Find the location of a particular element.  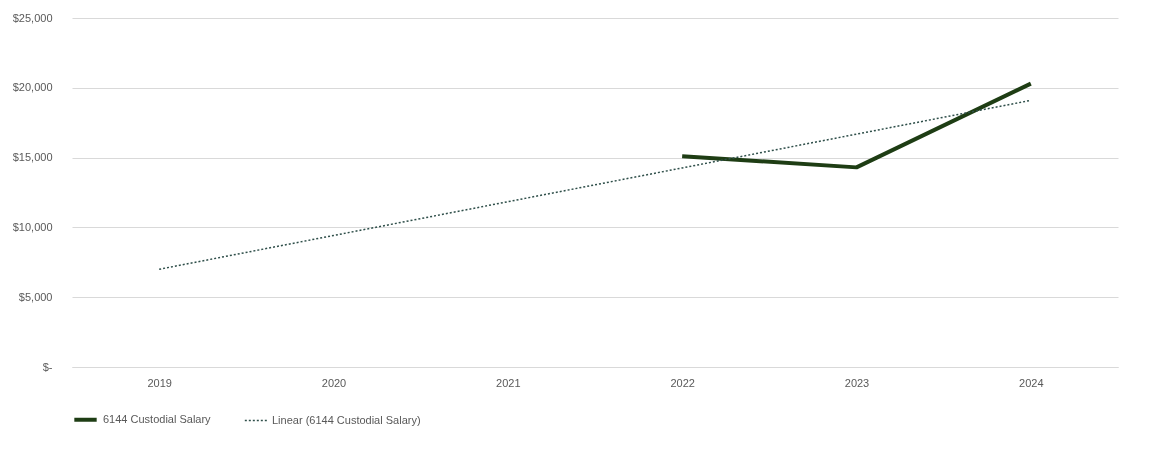

legend-label: Linear (6144 Custodial Salary) is located at coordinates (346, 419).